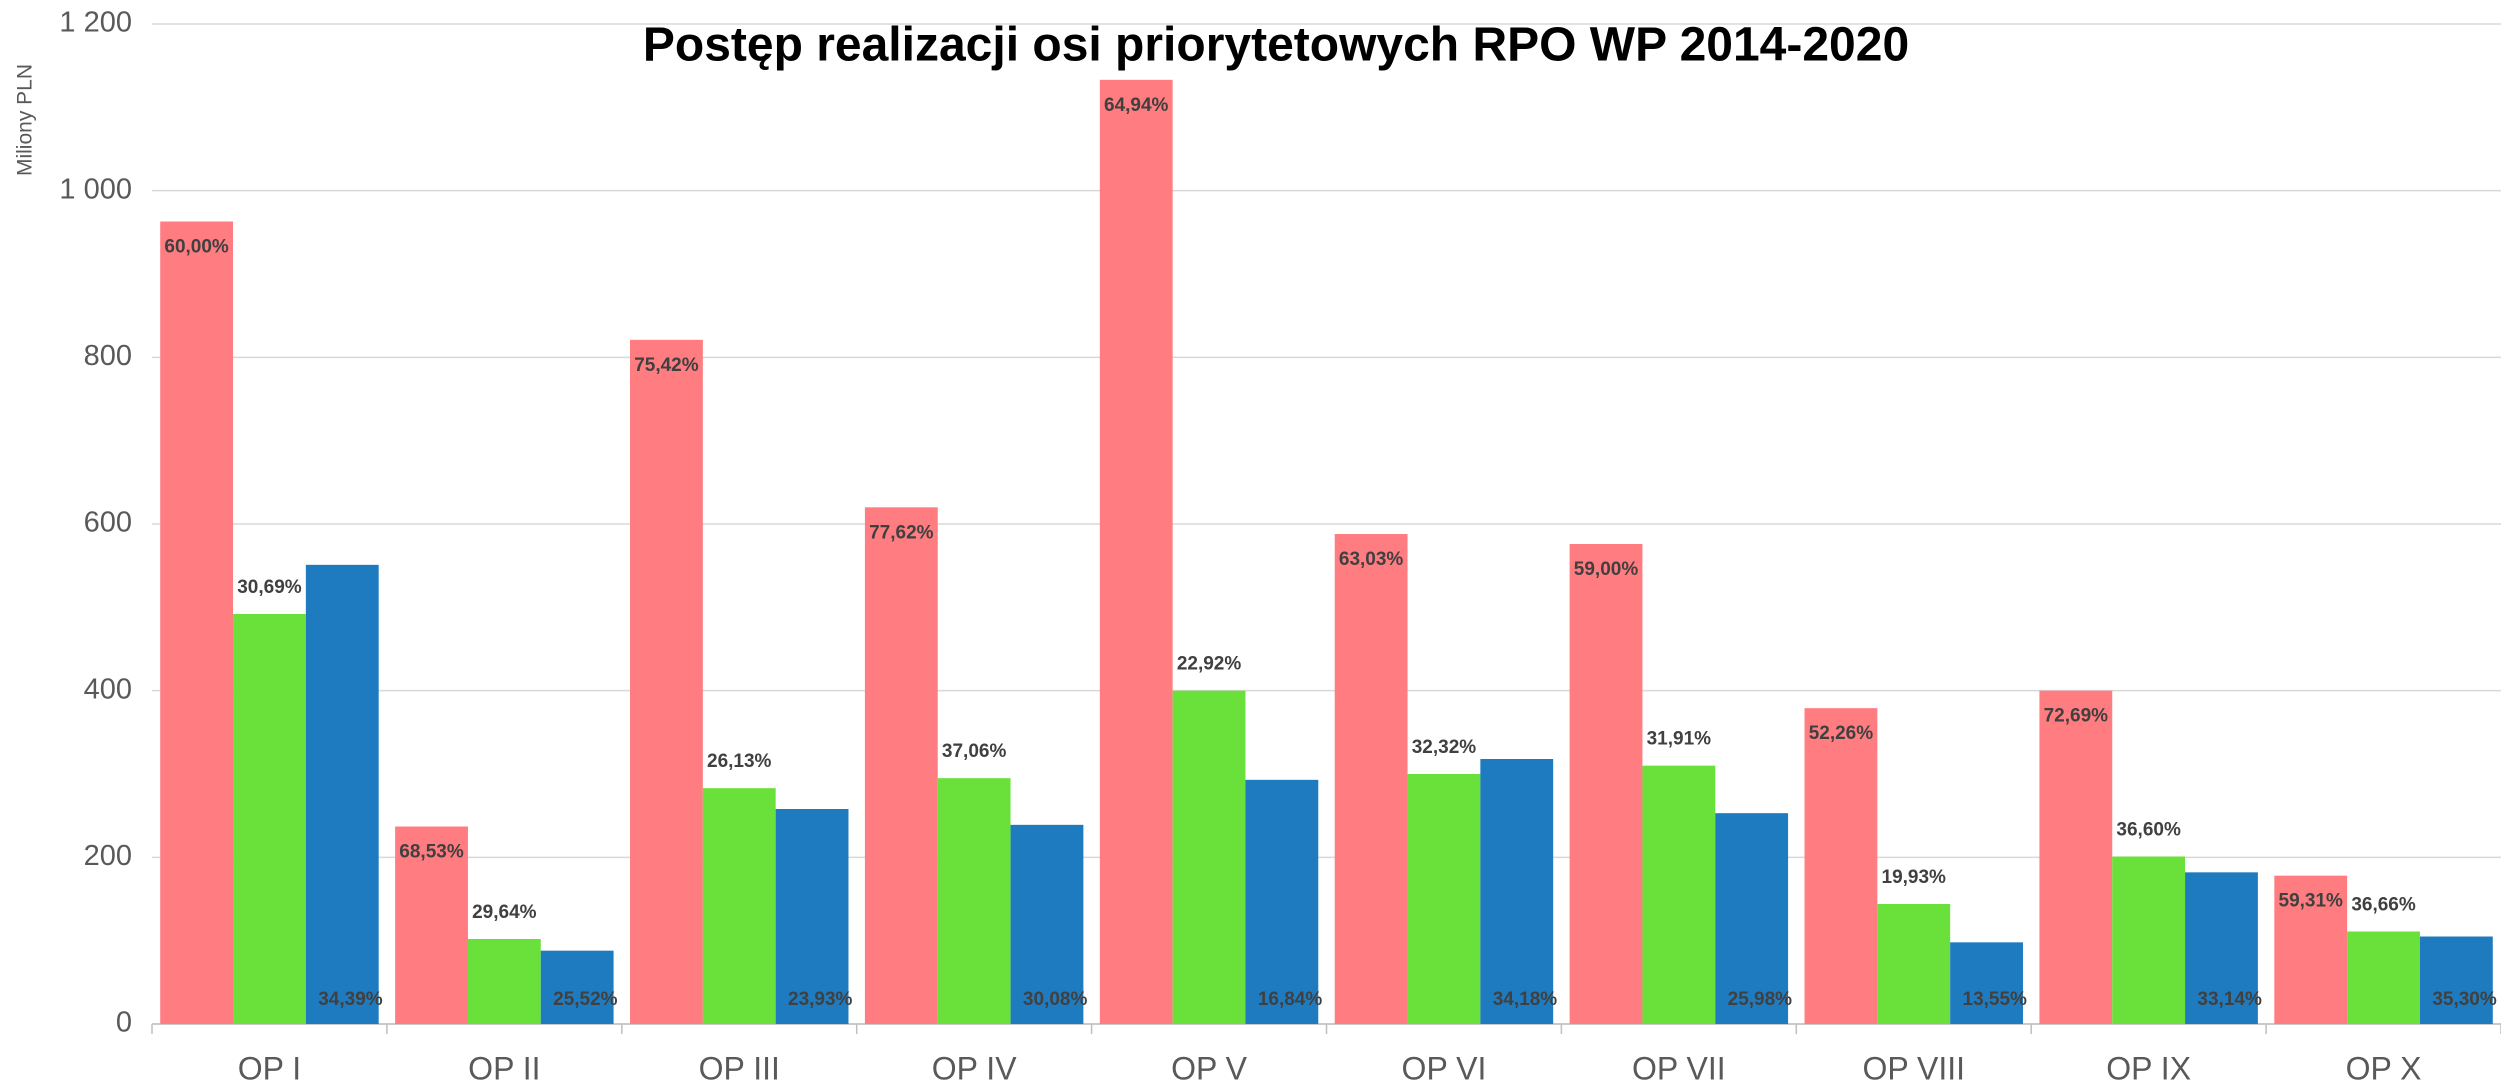 Image resolution: width=2501 pixels, height=1090 pixels. What do you see at coordinates (2148, 1068) in the screenshot?
I see `x-tick-label: OP IX` at bounding box center [2148, 1068].